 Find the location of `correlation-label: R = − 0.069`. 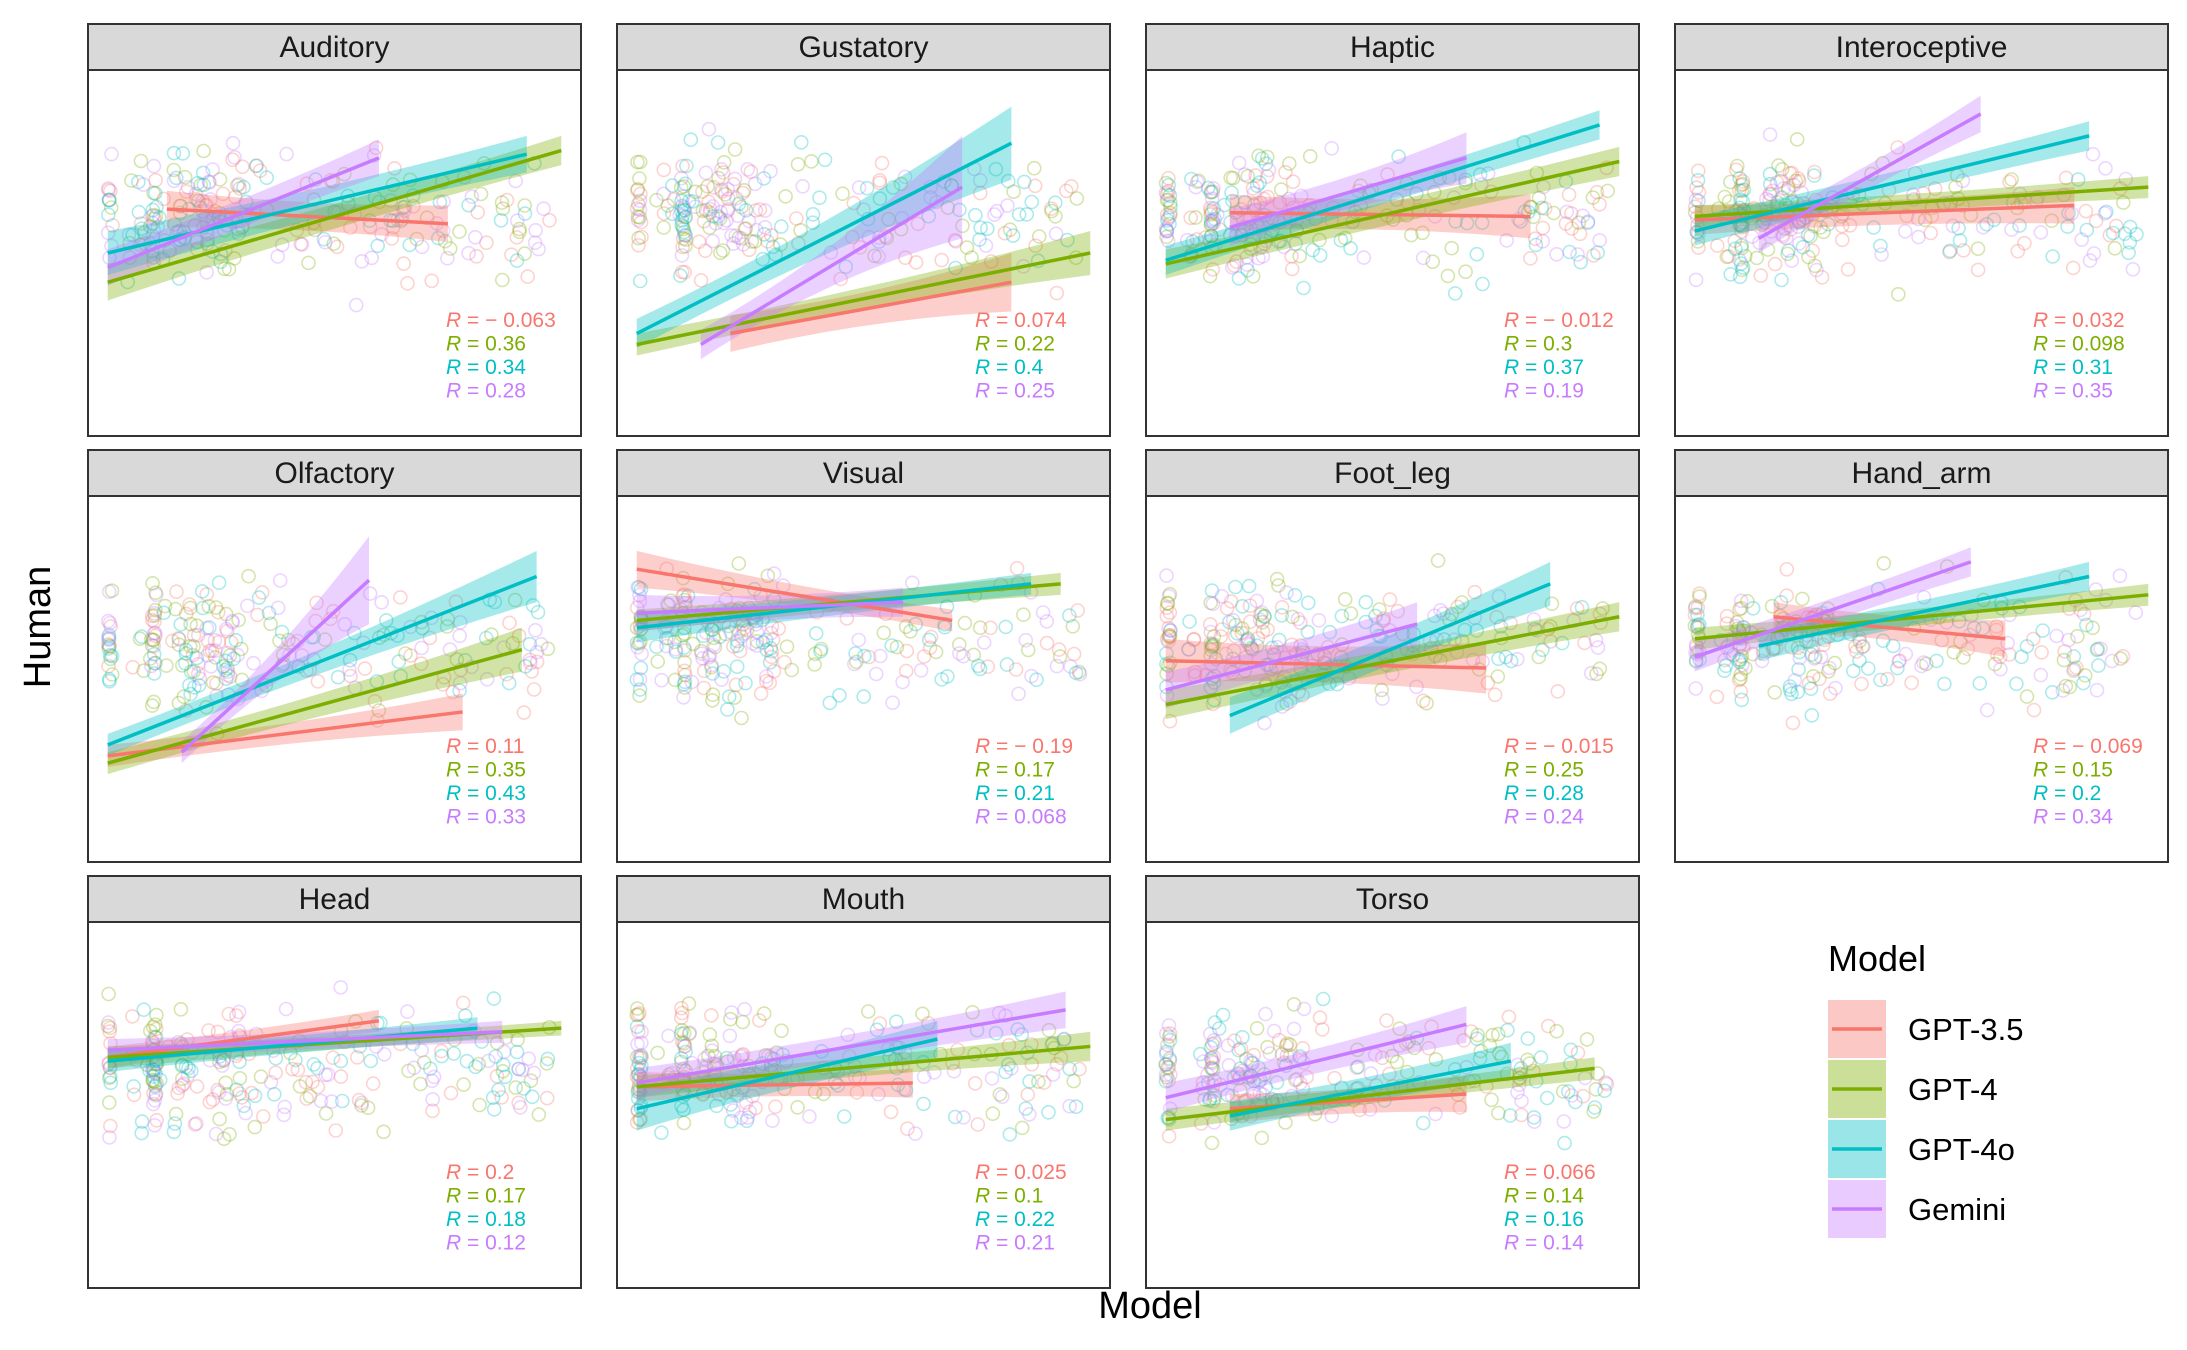

correlation-label: R = − 0.069 is located at coordinates (2088, 746).